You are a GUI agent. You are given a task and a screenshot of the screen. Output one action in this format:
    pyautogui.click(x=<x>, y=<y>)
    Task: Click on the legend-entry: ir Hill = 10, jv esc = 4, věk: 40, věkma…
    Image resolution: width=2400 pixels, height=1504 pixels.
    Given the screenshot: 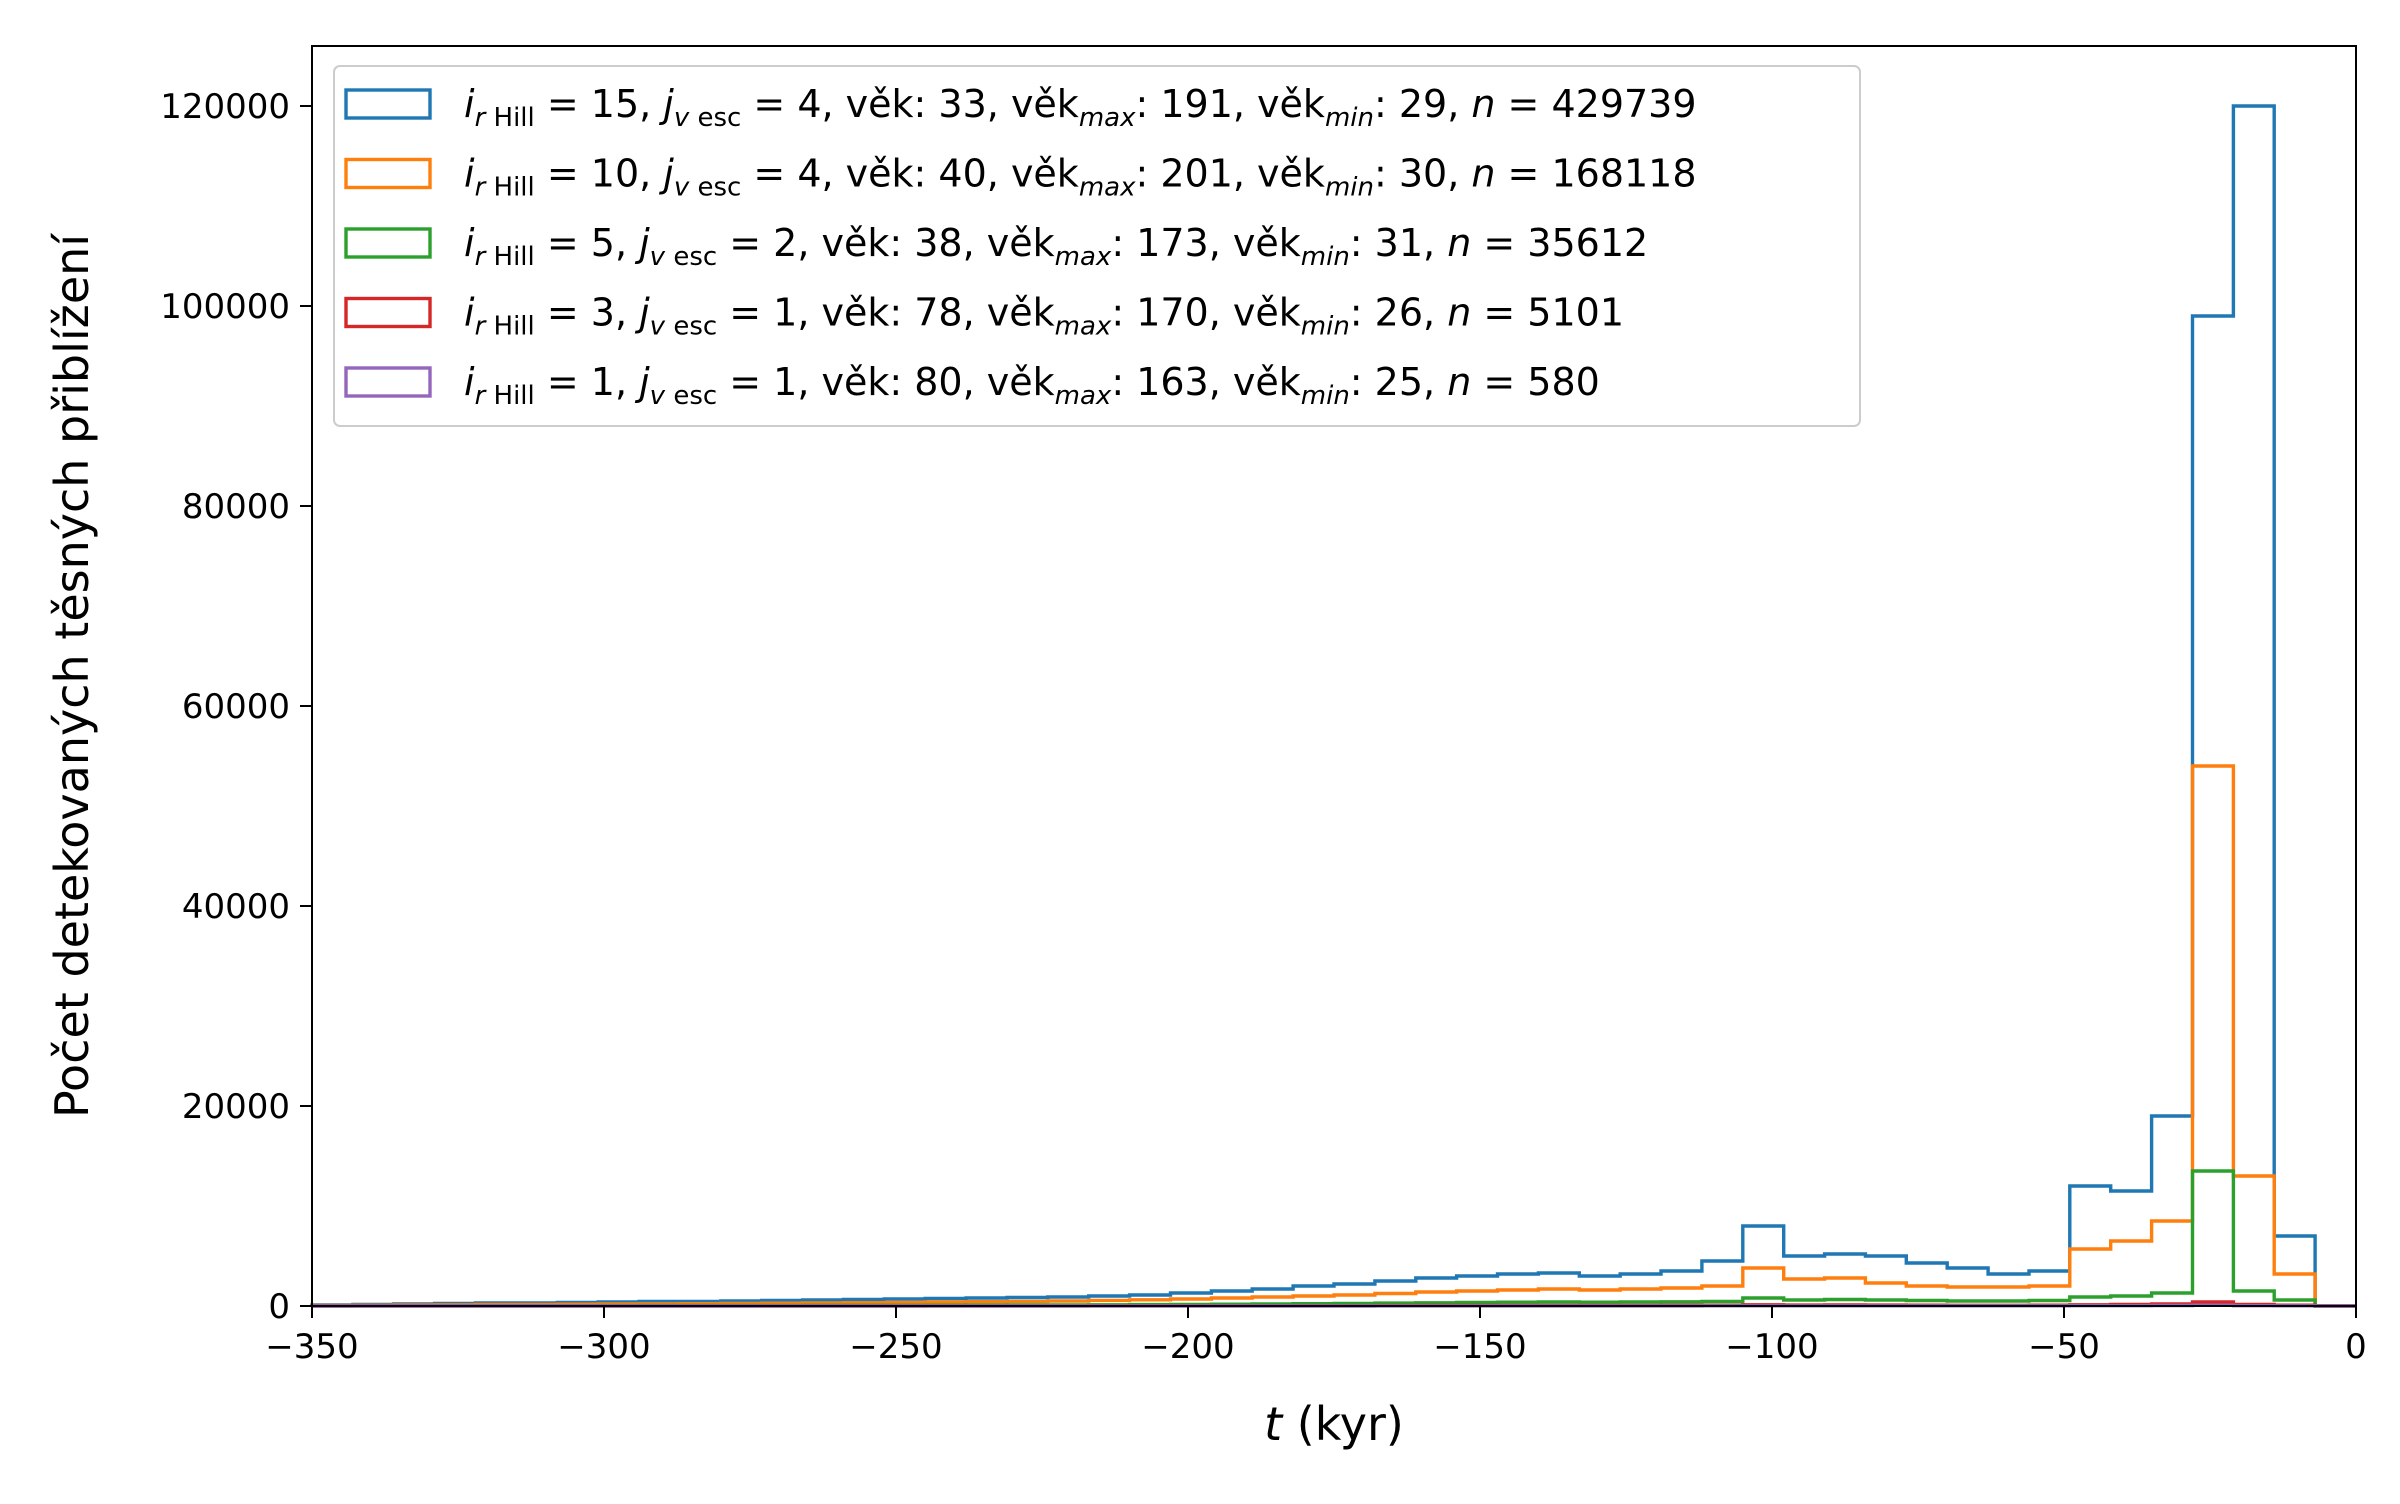 What is the action you would take?
    pyautogui.click(x=1020, y=177)
    